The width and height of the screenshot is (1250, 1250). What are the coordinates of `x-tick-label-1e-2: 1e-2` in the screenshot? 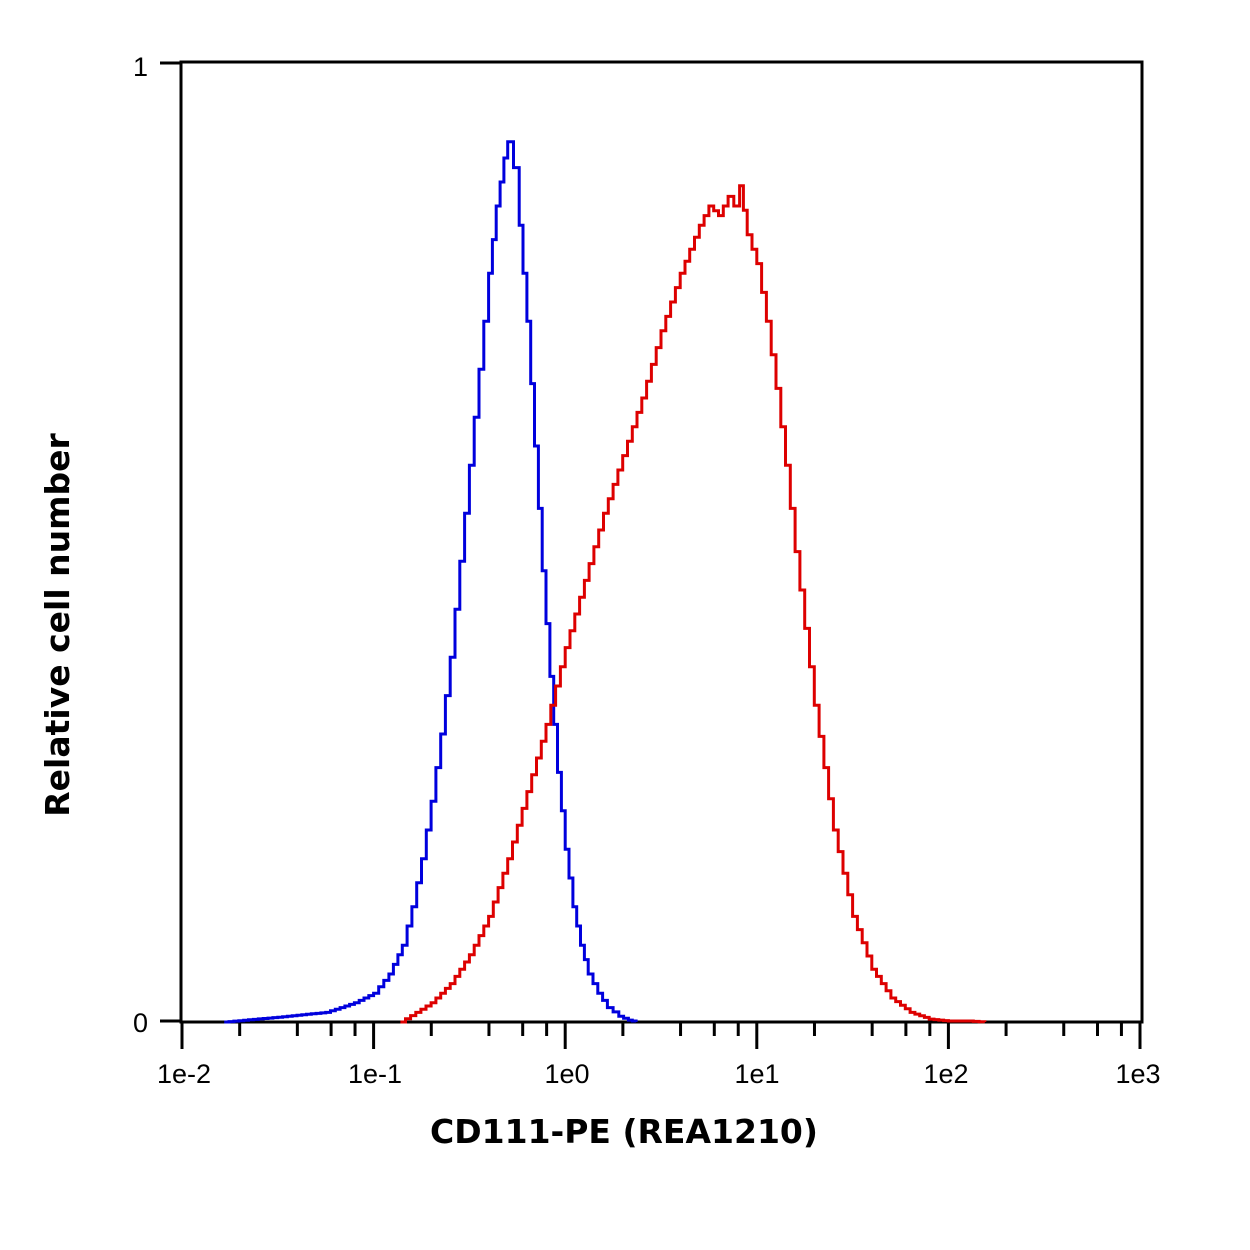 It's located at (184, 1074).